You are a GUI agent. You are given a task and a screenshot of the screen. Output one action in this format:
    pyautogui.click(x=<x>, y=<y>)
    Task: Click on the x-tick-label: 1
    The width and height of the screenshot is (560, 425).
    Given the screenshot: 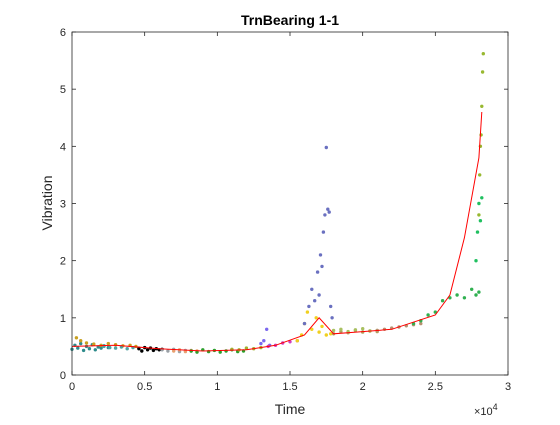 What is the action you would take?
    pyautogui.click(x=217, y=387)
    